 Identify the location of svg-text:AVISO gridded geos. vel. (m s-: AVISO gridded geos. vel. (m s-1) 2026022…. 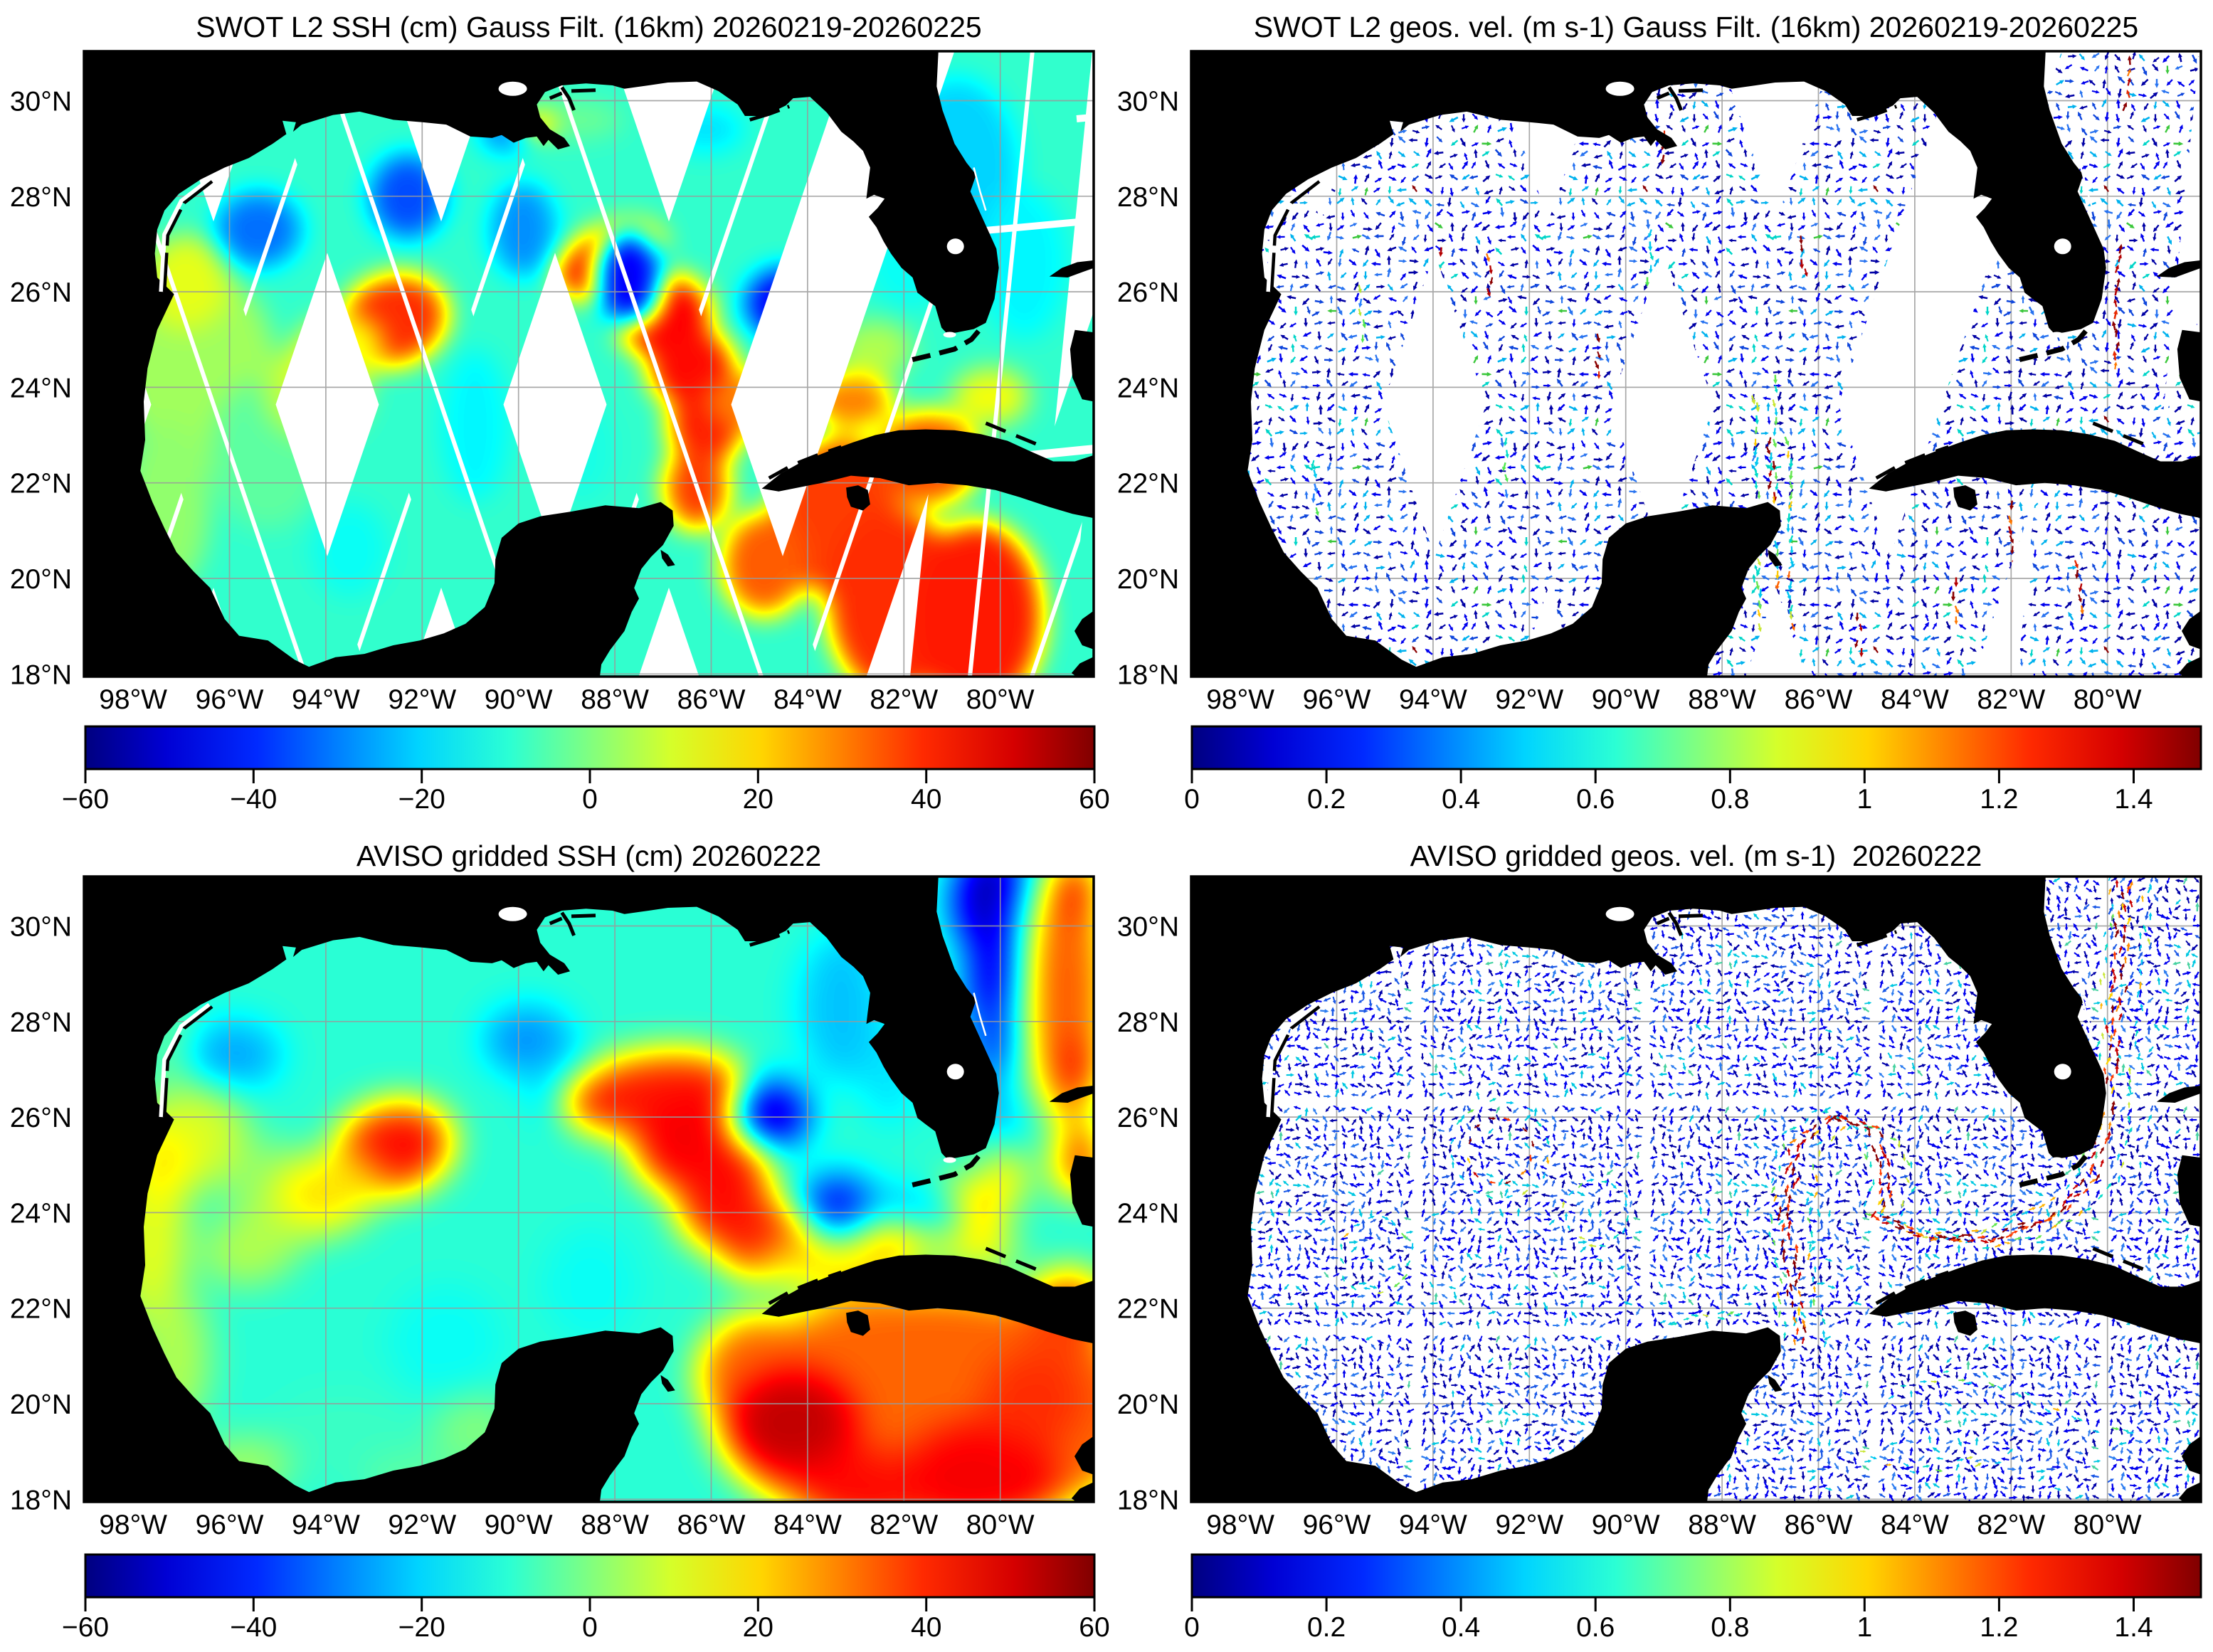
(1696, 856).